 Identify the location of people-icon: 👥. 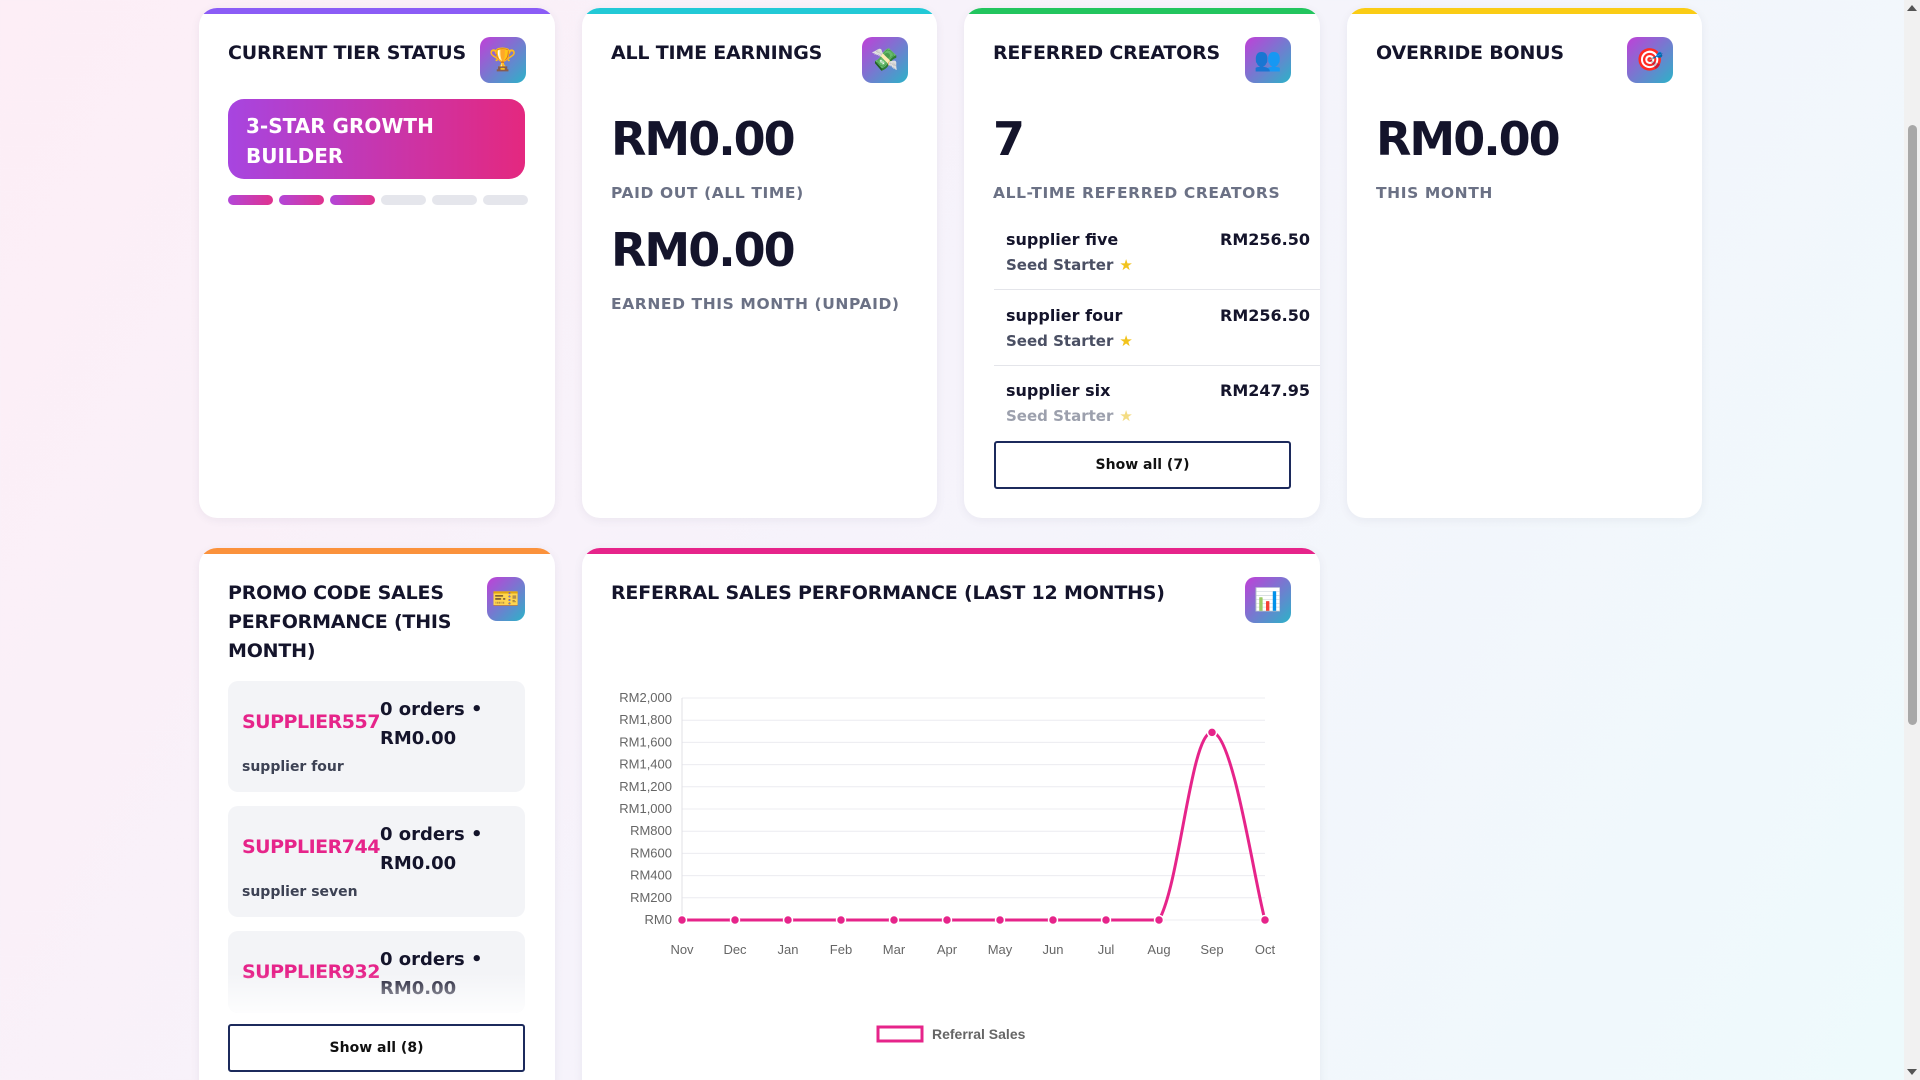
(1268, 60).